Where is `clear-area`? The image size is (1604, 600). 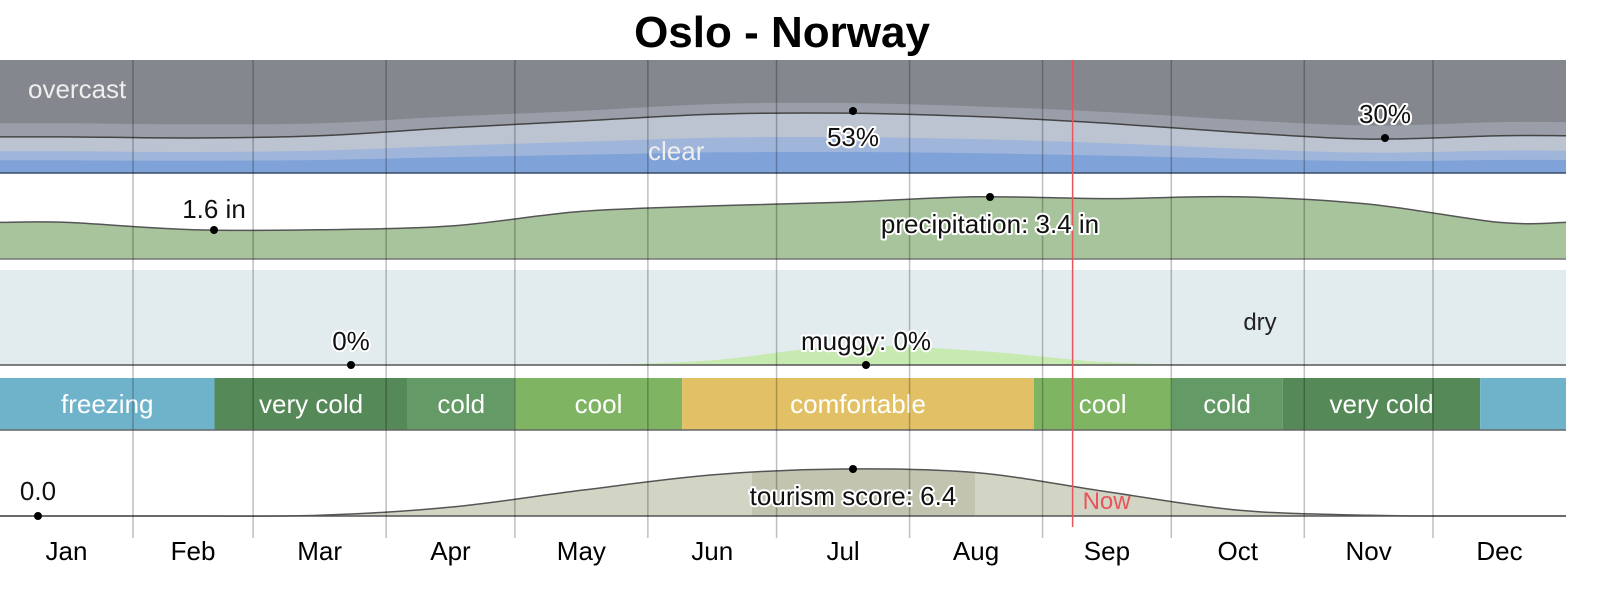
clear-area is located at coordinates (783, 162).